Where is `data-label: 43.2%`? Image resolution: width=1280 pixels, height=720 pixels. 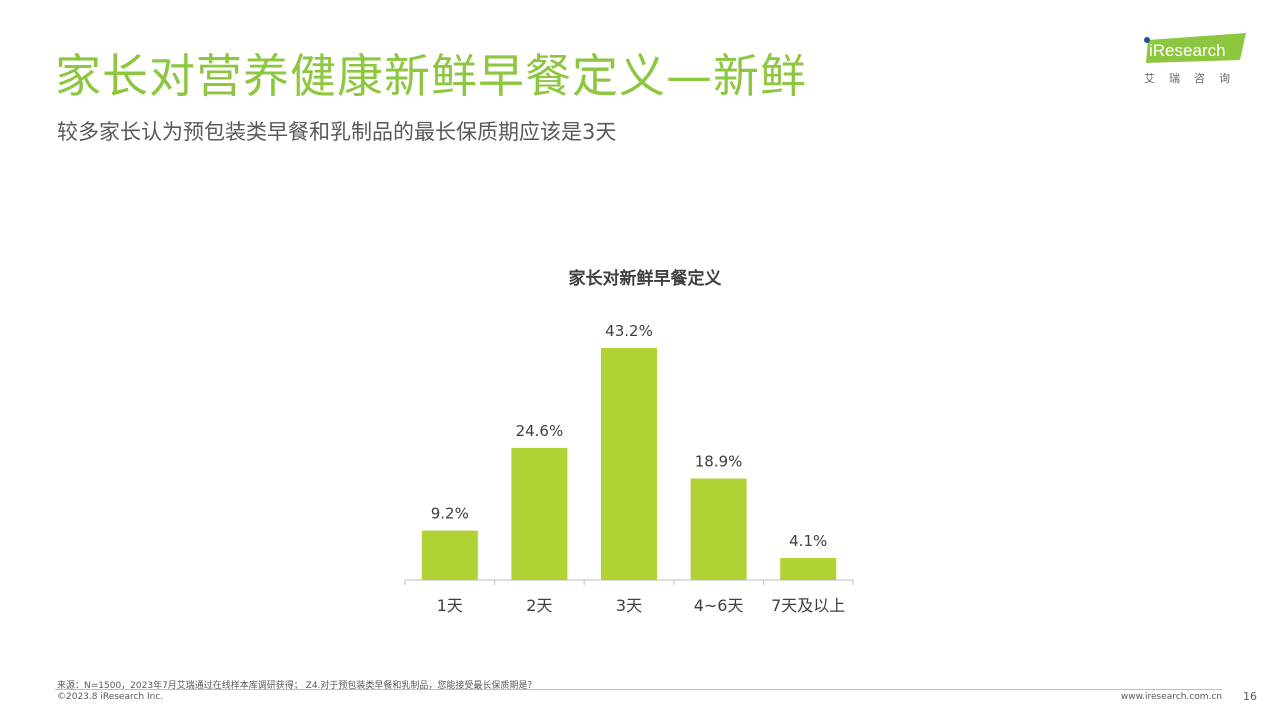
data-label: 43.2% is located at coordinates (629, 331).